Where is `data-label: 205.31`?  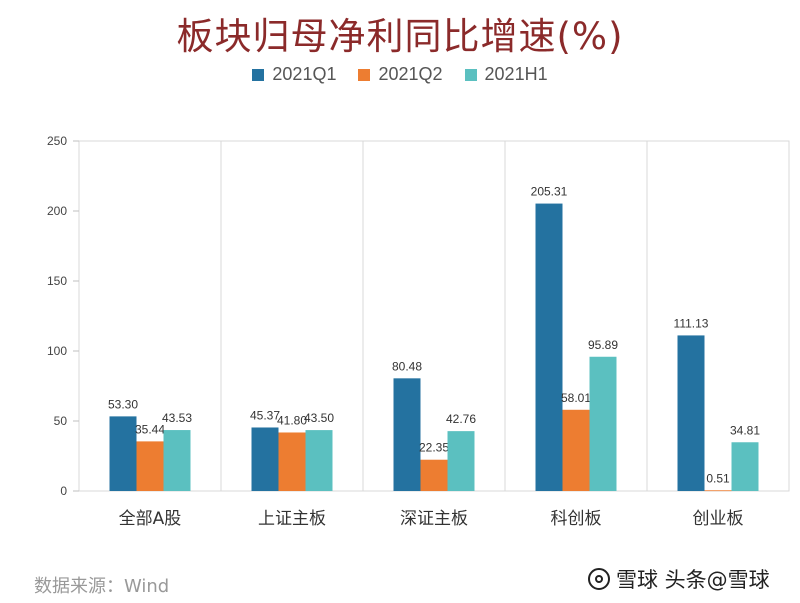 data-label: 205.31 is located at coordinates (549, 192).